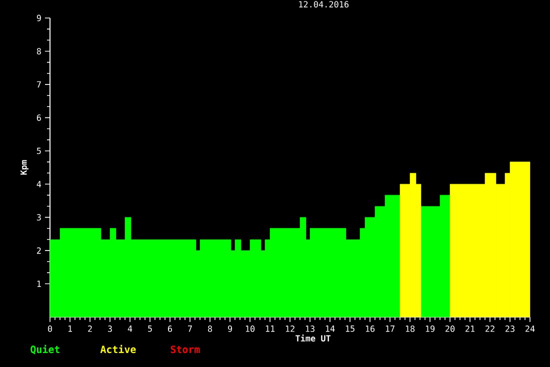 Image resolution: width=550 pixels, height=367 pixels. What do you see at coordinates (24, 167) in the screenshot?
I see `y-axis-title: Kpm` at bounding box center [24, 167].